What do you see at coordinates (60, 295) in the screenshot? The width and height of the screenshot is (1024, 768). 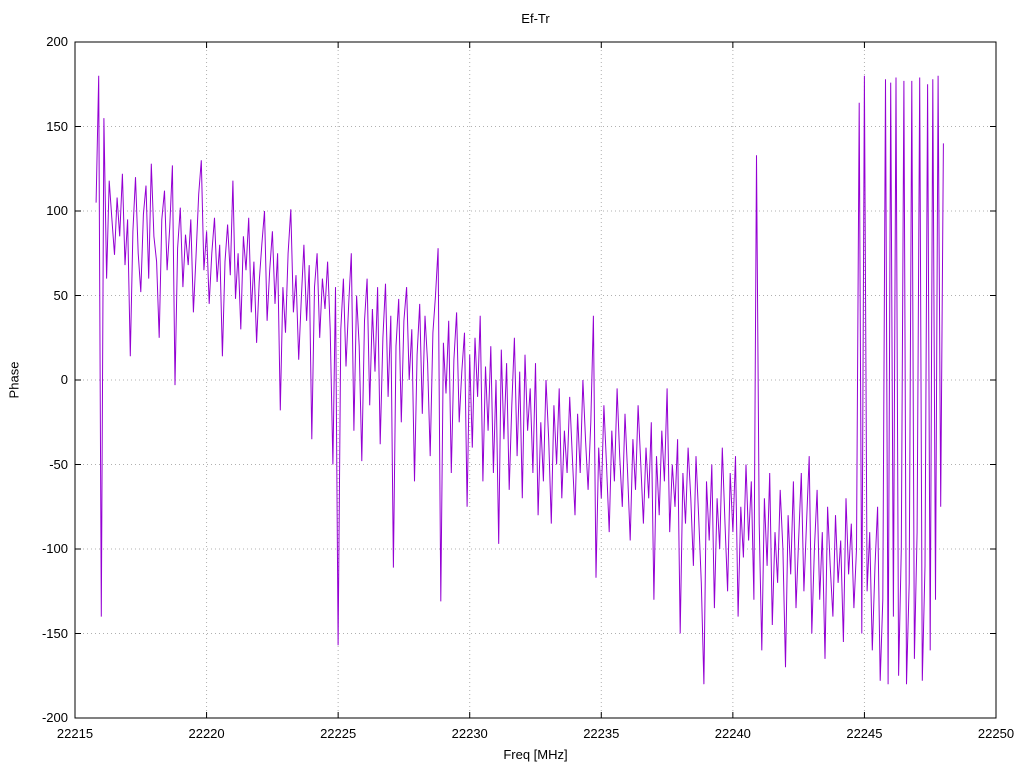 I see `y-tick-label: 50` at bounding box center [60, 295].